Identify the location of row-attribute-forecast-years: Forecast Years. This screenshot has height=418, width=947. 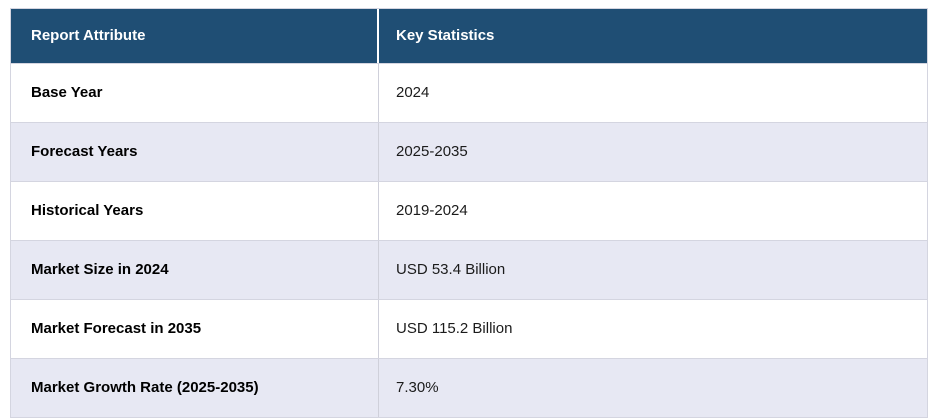
(195, 152).